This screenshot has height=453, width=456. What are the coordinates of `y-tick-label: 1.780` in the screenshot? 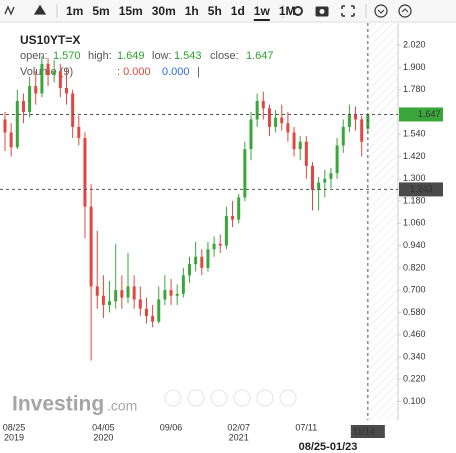 It's located at (414, 89).